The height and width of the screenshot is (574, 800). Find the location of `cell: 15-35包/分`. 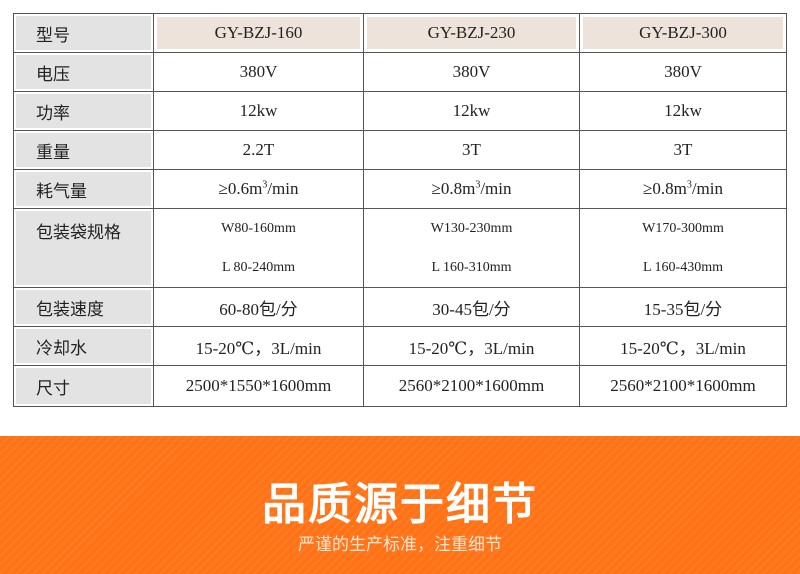

cell: 15-35包/分 is located at coordinates (683, 307).